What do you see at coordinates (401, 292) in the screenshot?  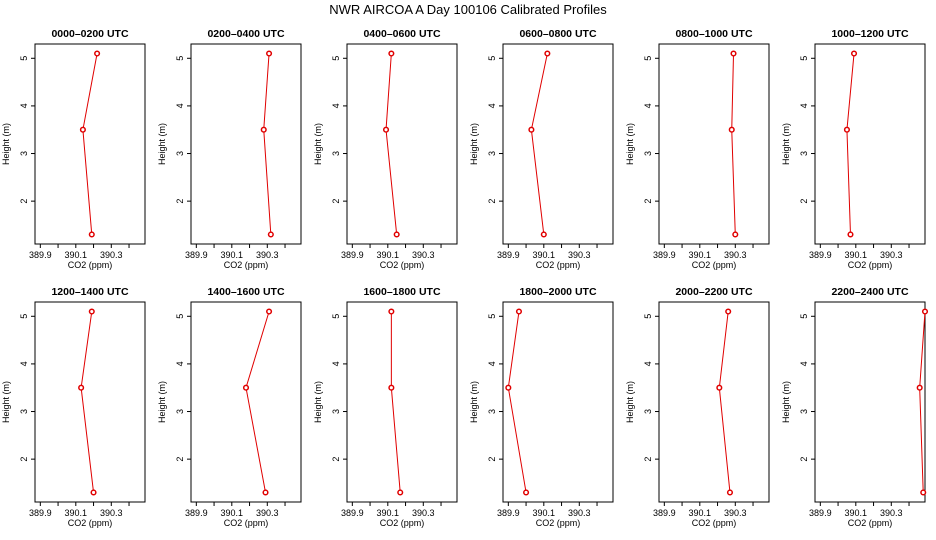 I see `panel-title: 1600–1800 UTC` at bounding box center [401, 292].